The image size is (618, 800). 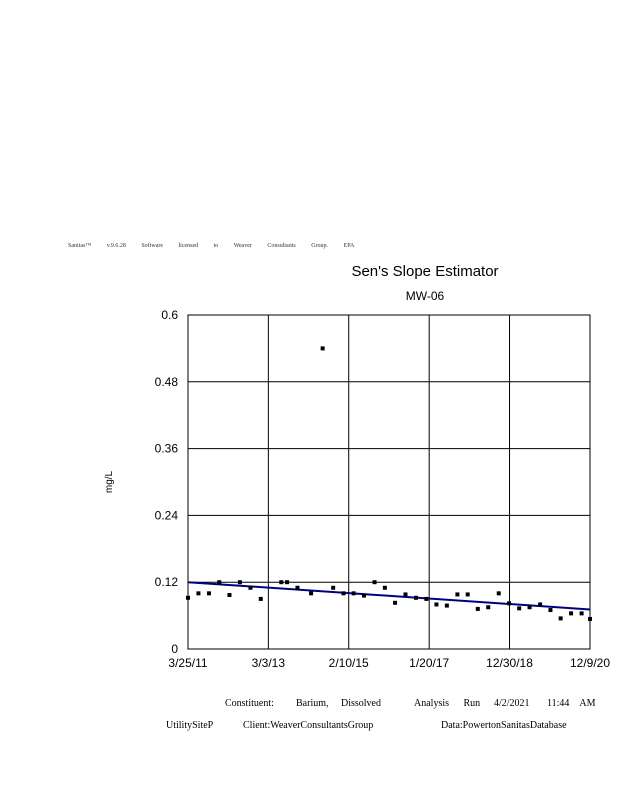 I want to click on y-tick-label: 0.12, so click(x=167, y=582).